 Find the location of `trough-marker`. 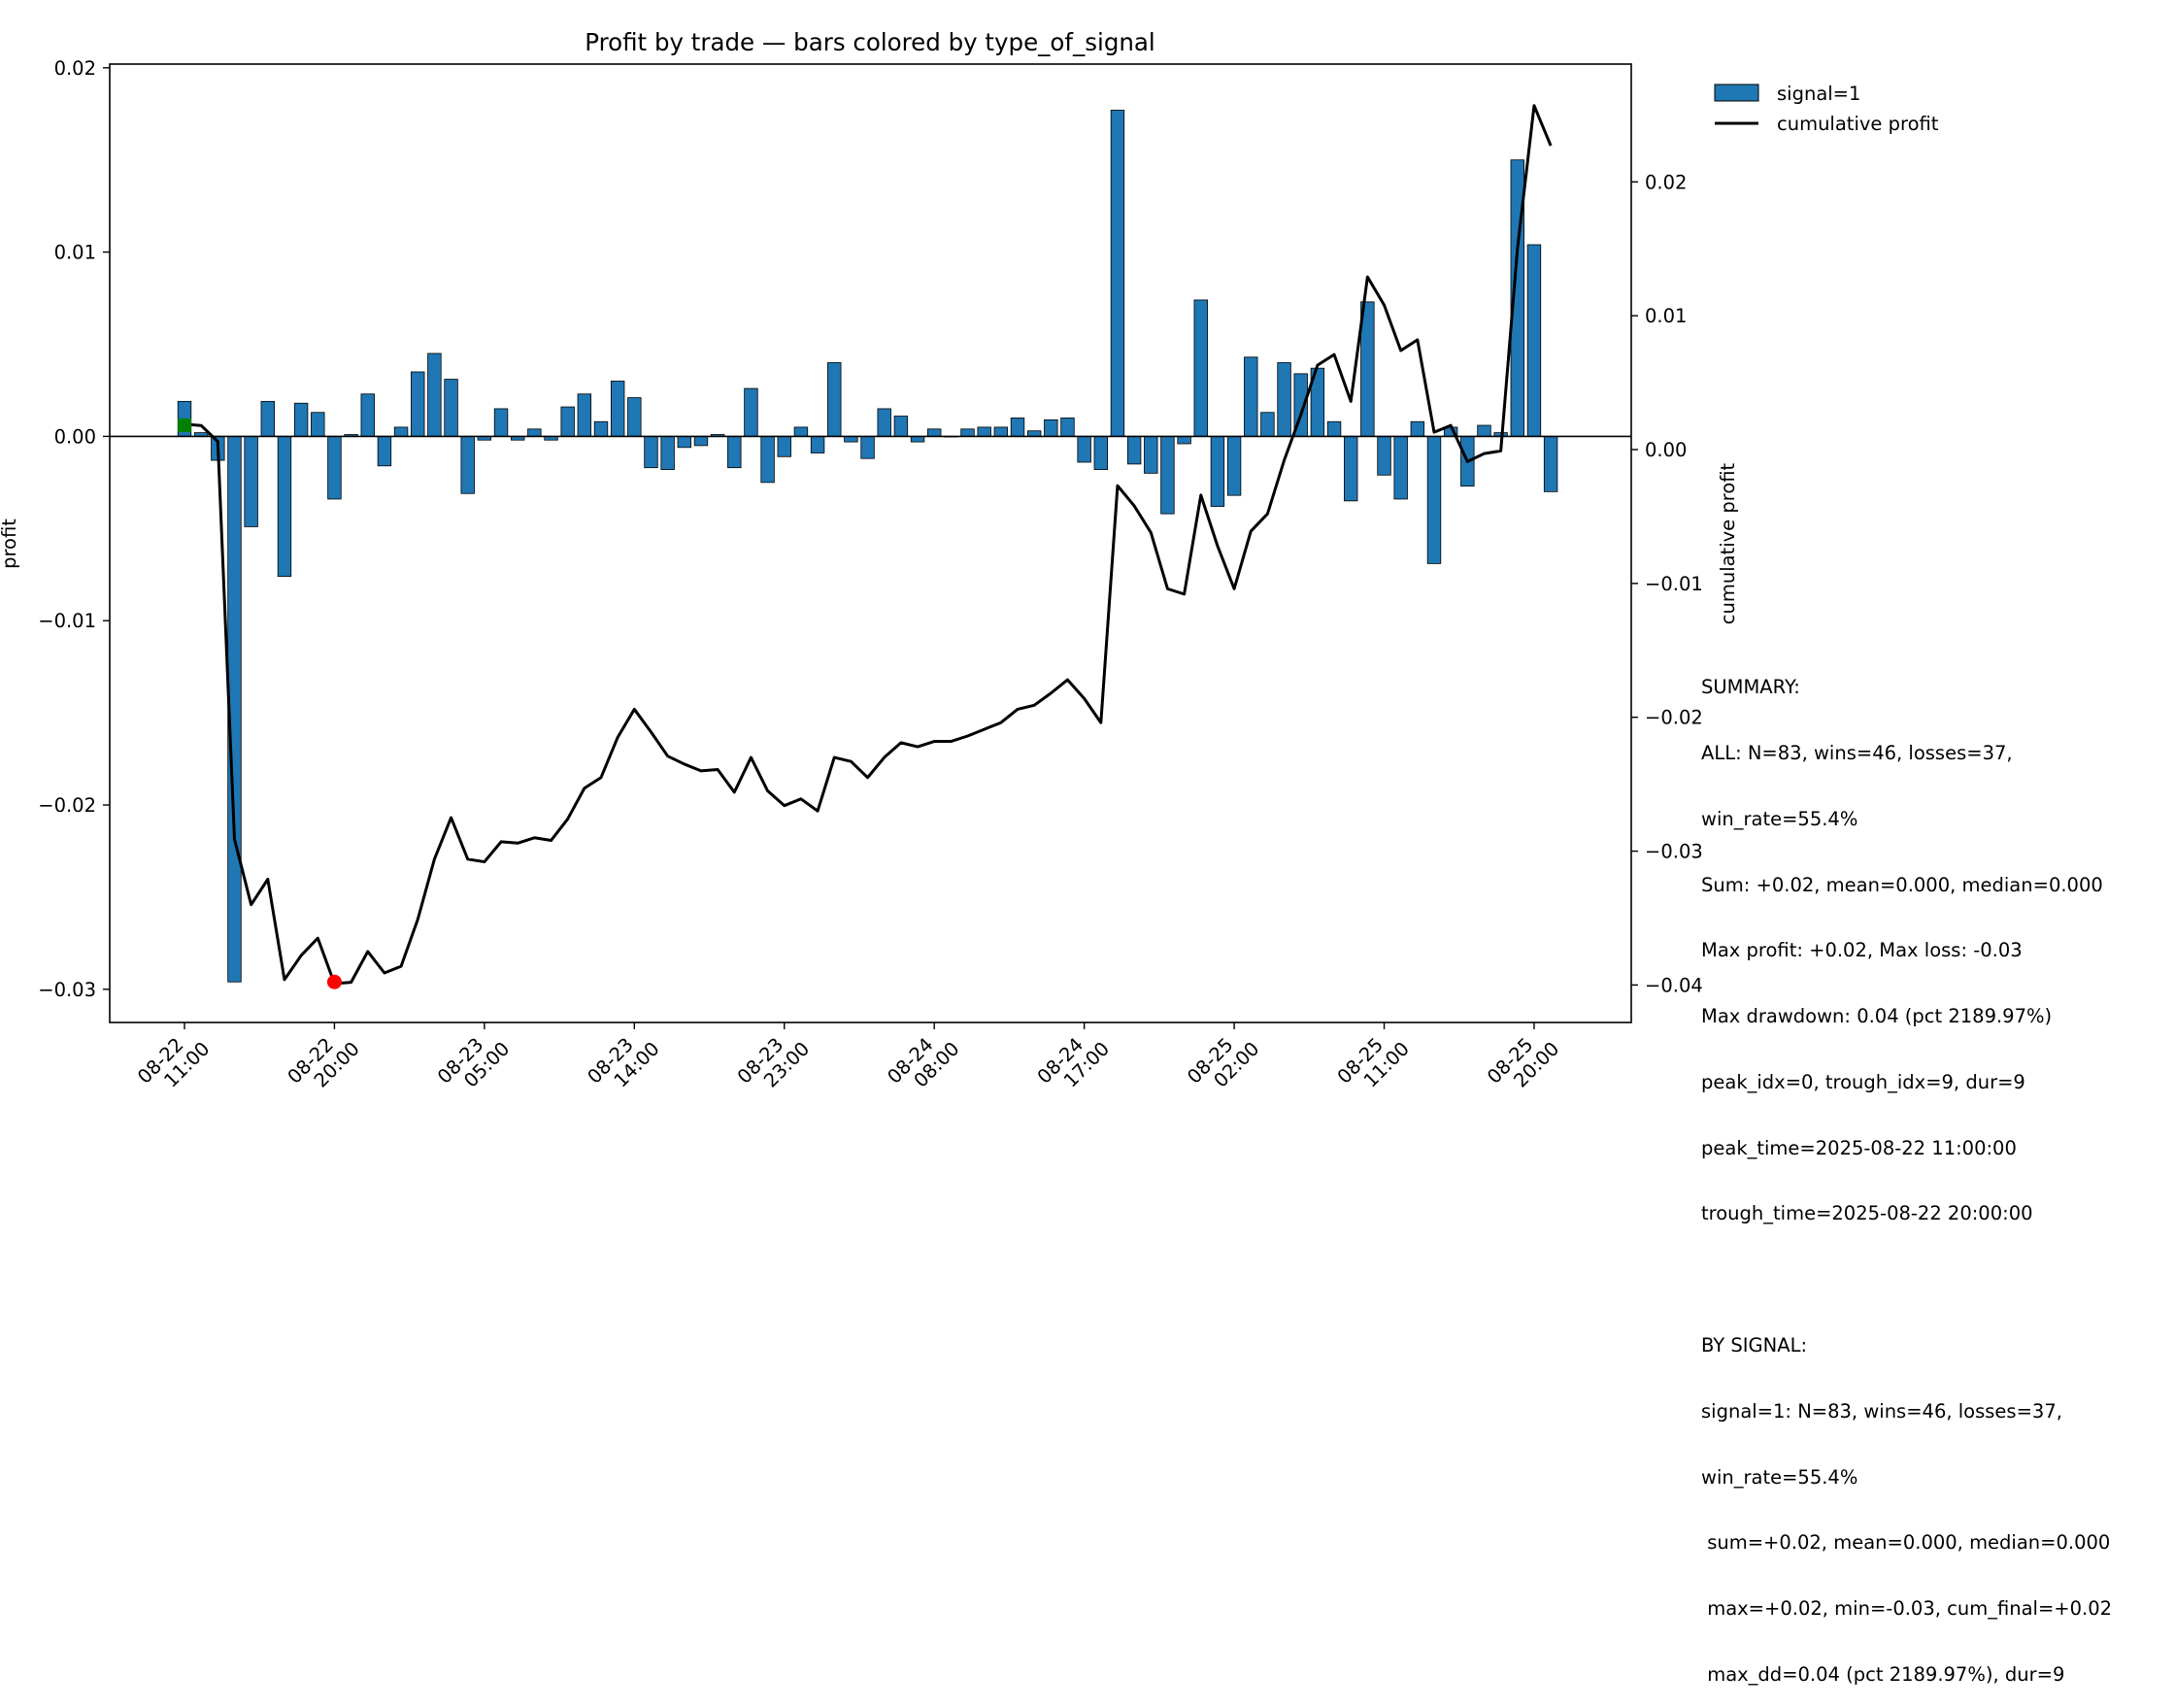

trough-marker is located at coordinates (334, 981).